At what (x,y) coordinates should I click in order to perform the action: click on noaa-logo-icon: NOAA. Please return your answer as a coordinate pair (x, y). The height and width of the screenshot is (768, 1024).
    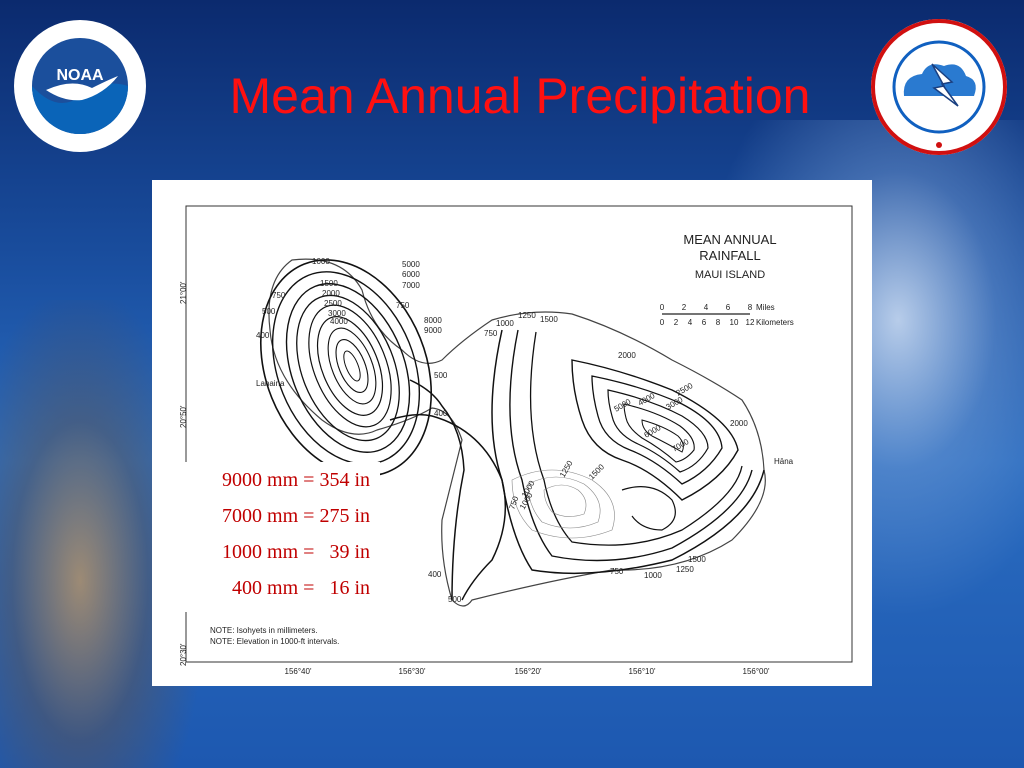
    Looking at the image, I should click on (80, 86).